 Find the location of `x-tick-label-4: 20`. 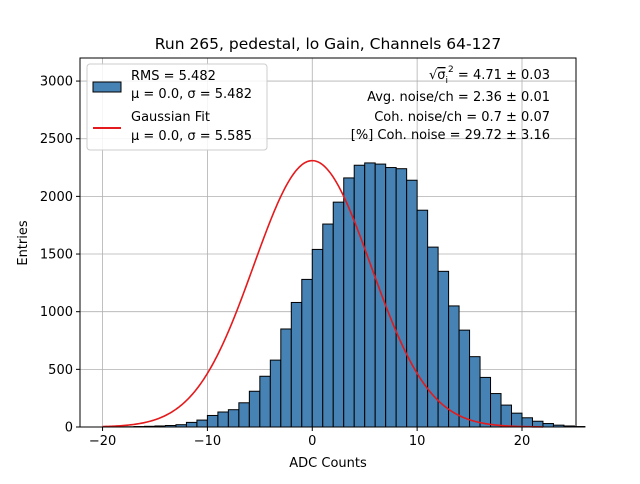

x-tick-label-4: 20 is located at coordinates (522, 441).